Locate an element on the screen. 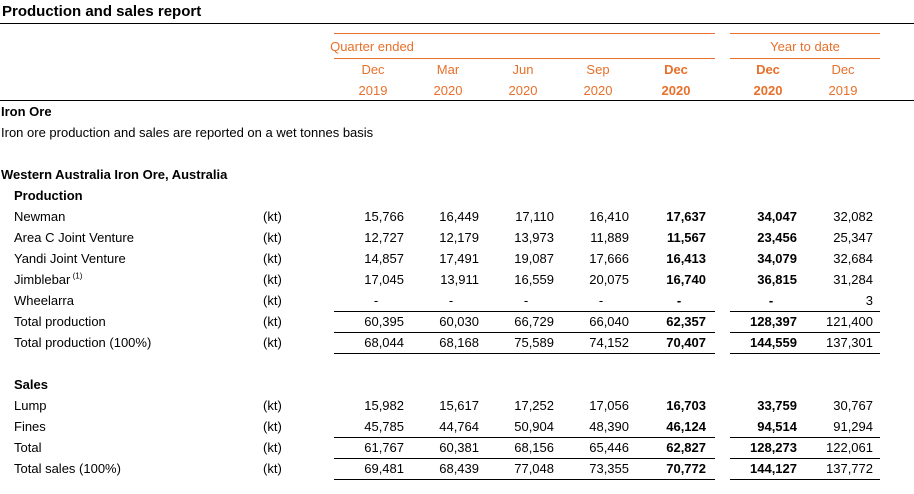 The image size is (914, 494). sales-cell: 68,439 is located at coordinates (459, 468).